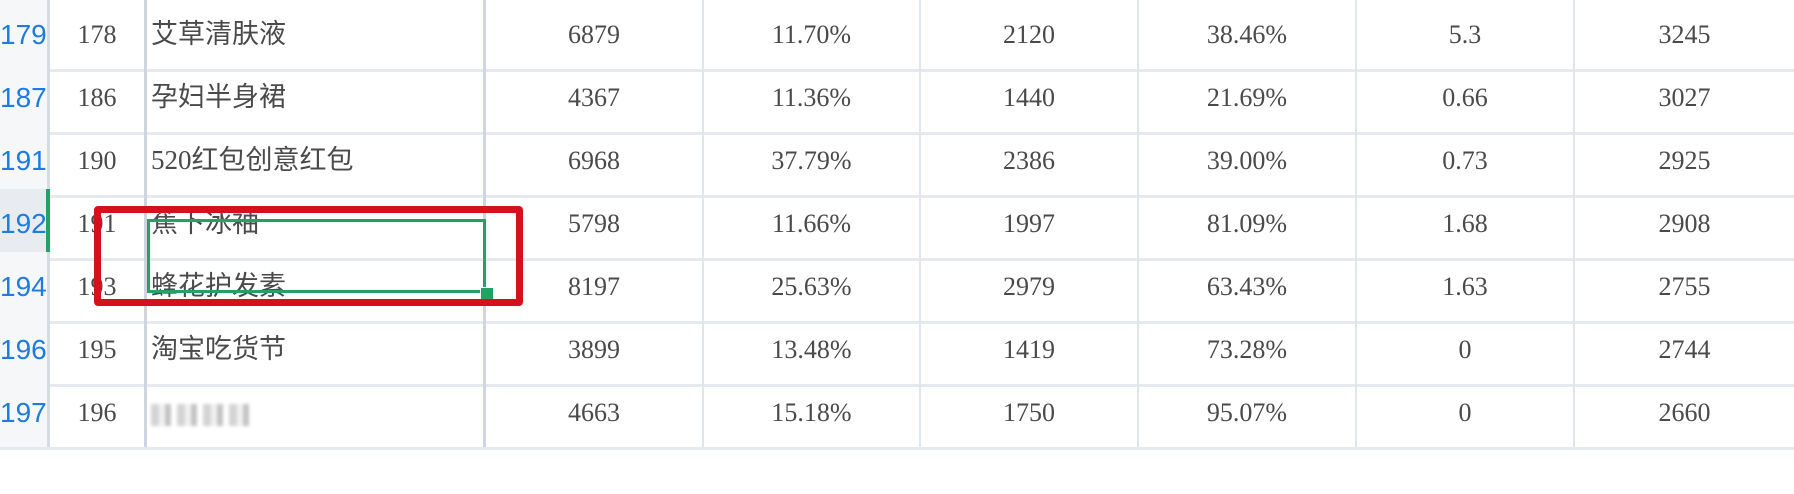 This screenshot has width=1794, height=494. Describe the element at coordinates (1030, 97) in the screenshot. I see `value-cell: 1440` at that location.